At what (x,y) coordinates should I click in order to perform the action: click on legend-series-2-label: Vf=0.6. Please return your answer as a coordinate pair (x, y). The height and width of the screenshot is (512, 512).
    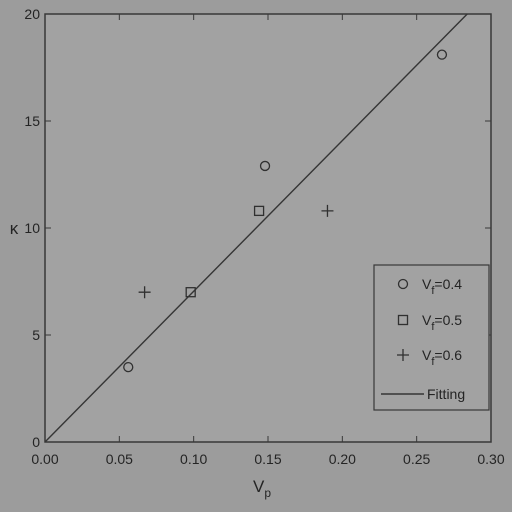
    Looking at the image, I should click on (442, 357).